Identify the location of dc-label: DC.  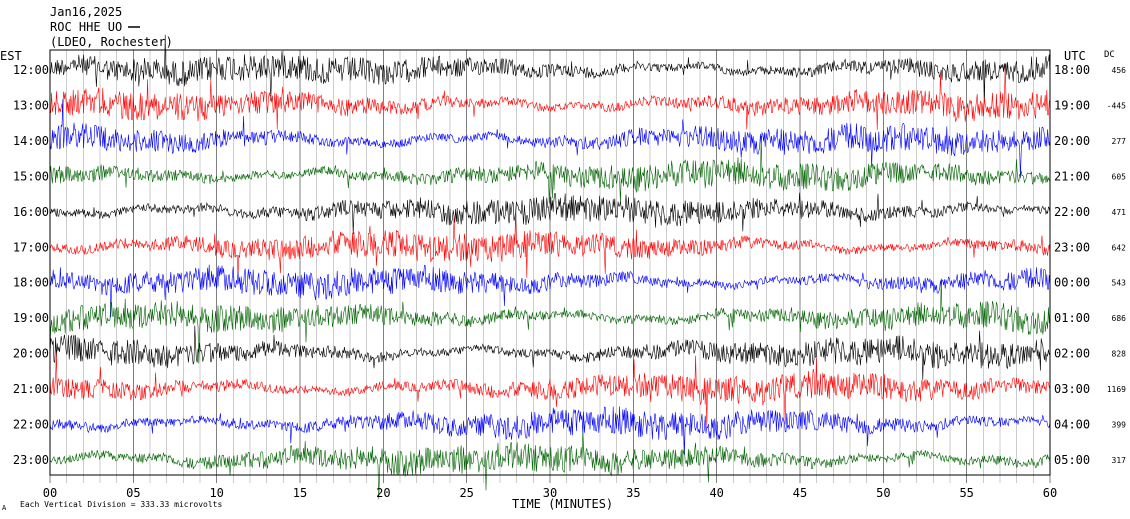
(1109, 55).